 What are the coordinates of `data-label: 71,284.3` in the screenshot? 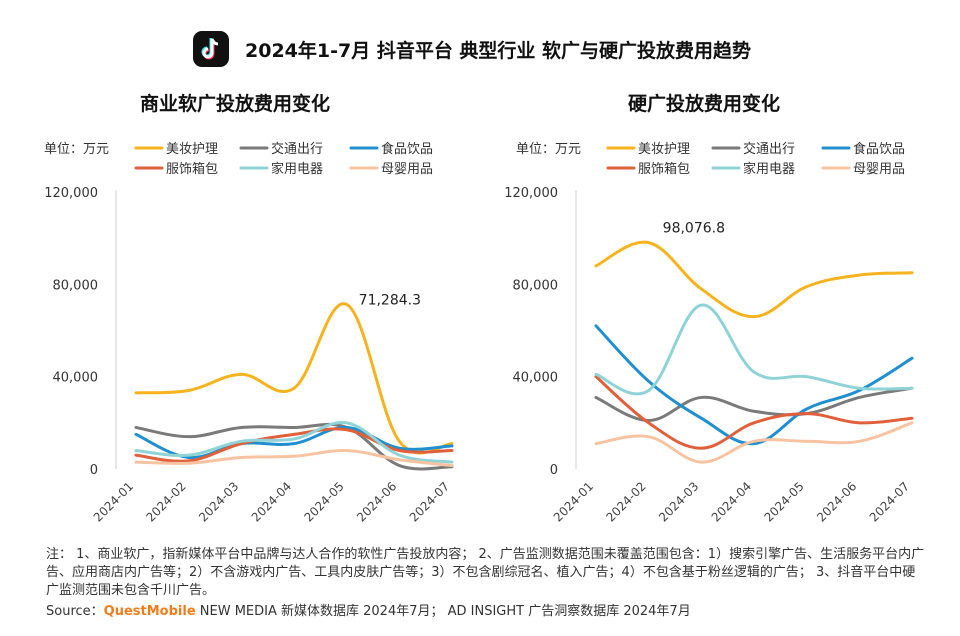 It's located at (390, 300).